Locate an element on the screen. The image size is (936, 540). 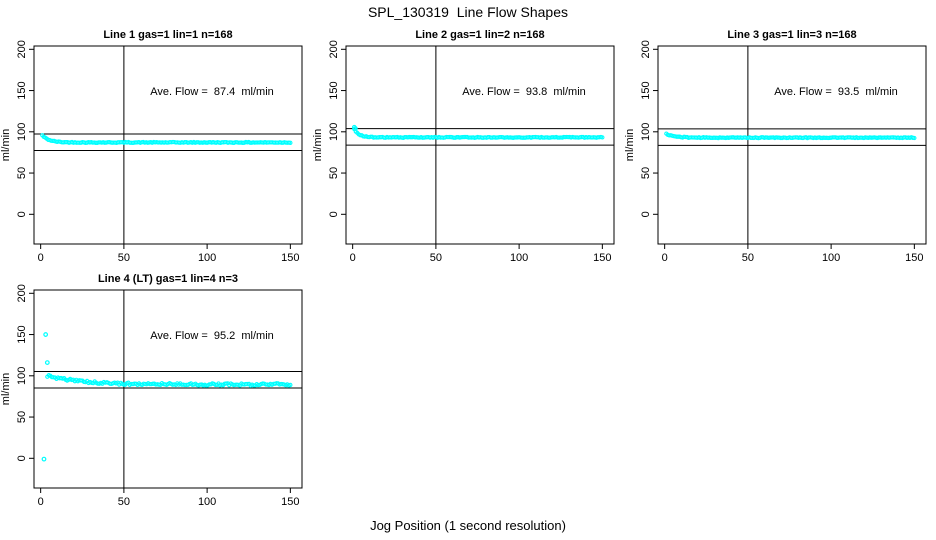
x-axis-label: Jog Position (1 second resolution) is located at coordinates (468, 525).